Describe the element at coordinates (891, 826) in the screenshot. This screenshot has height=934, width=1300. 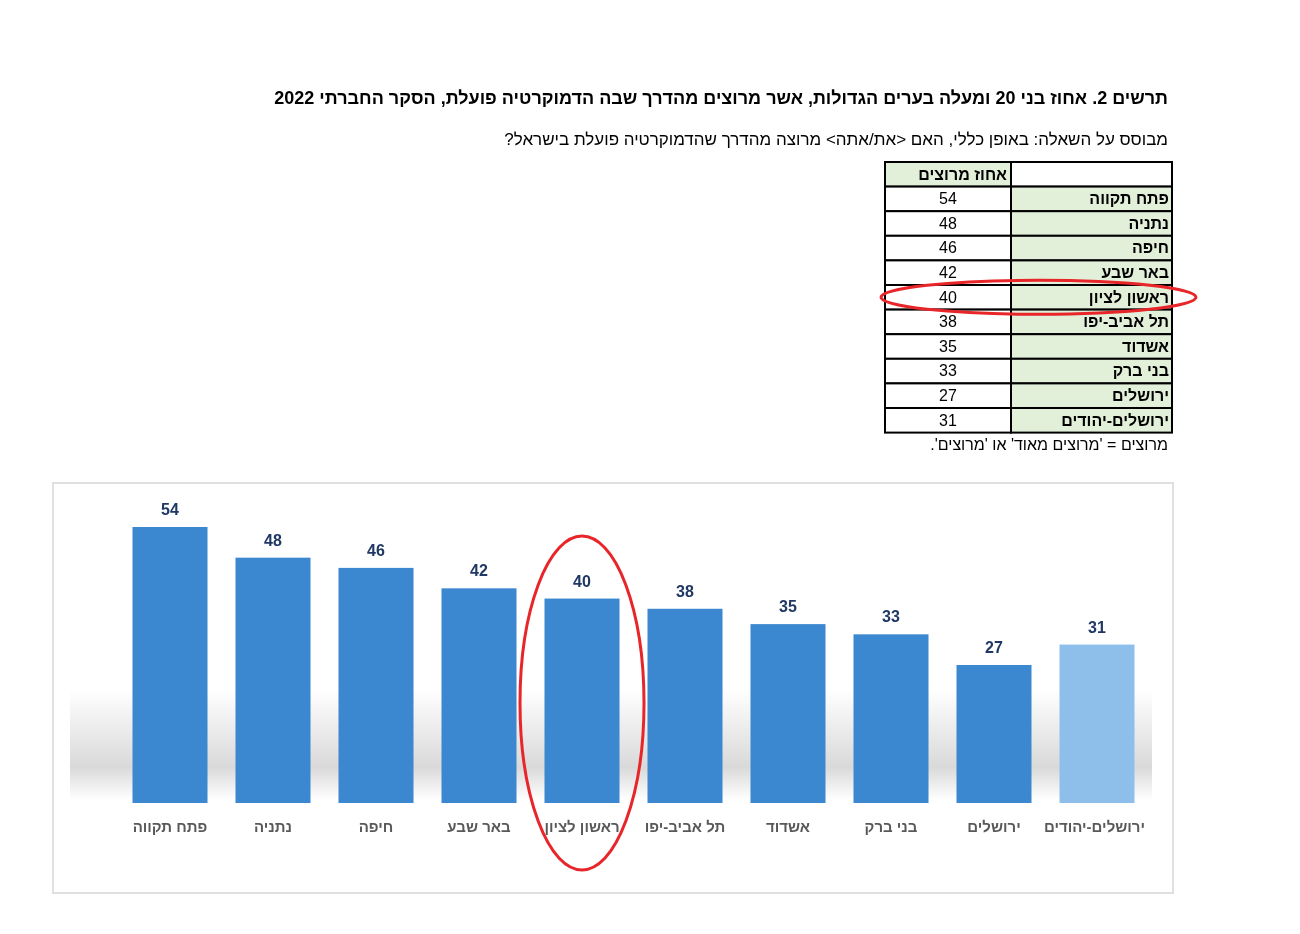
I see `x-tick-label: בני ברק` at that location.